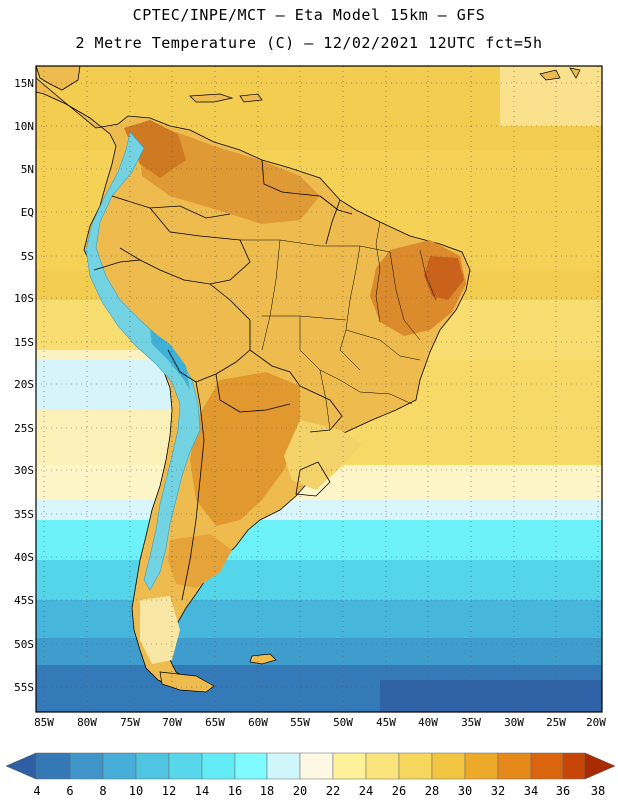  What do you see at coordinates (200, 561) in the screenshot?
I see `hot-region-patagonia` at bounding box center [200, 561].